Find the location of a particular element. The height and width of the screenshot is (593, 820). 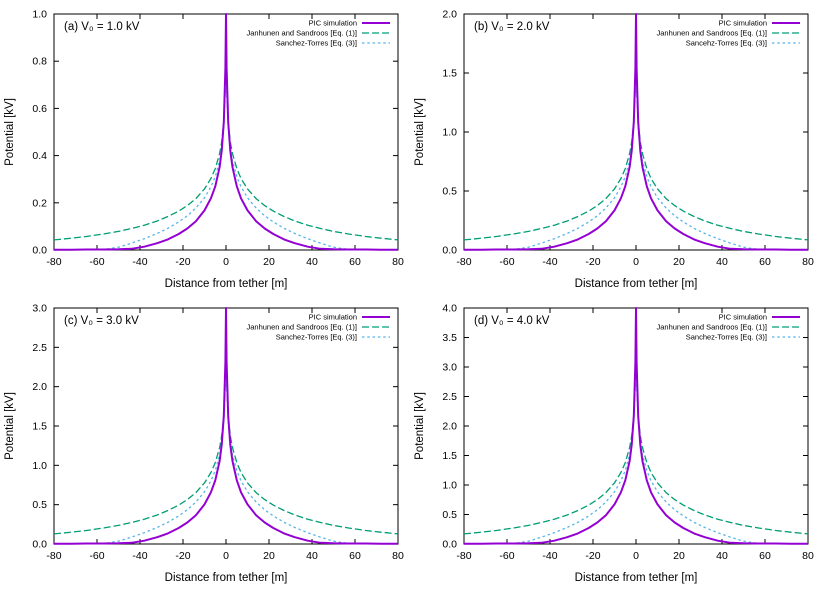

y-tick-label: 0.2 is located at coordinates (39, 203).